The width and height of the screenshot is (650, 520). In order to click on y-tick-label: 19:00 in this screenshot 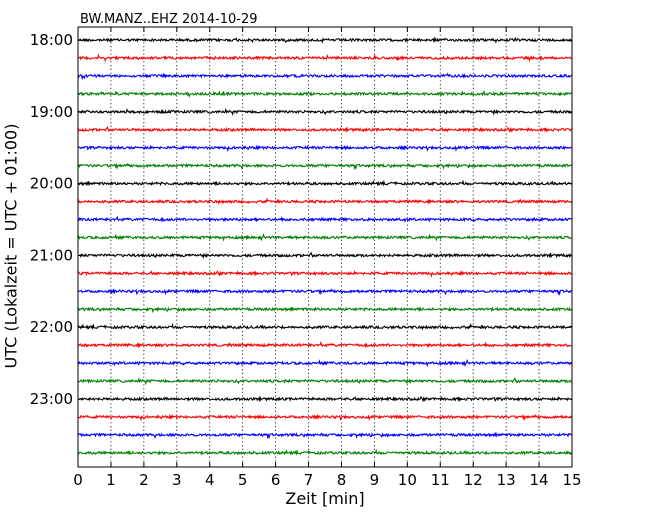, I will do `click(51, 112)`.